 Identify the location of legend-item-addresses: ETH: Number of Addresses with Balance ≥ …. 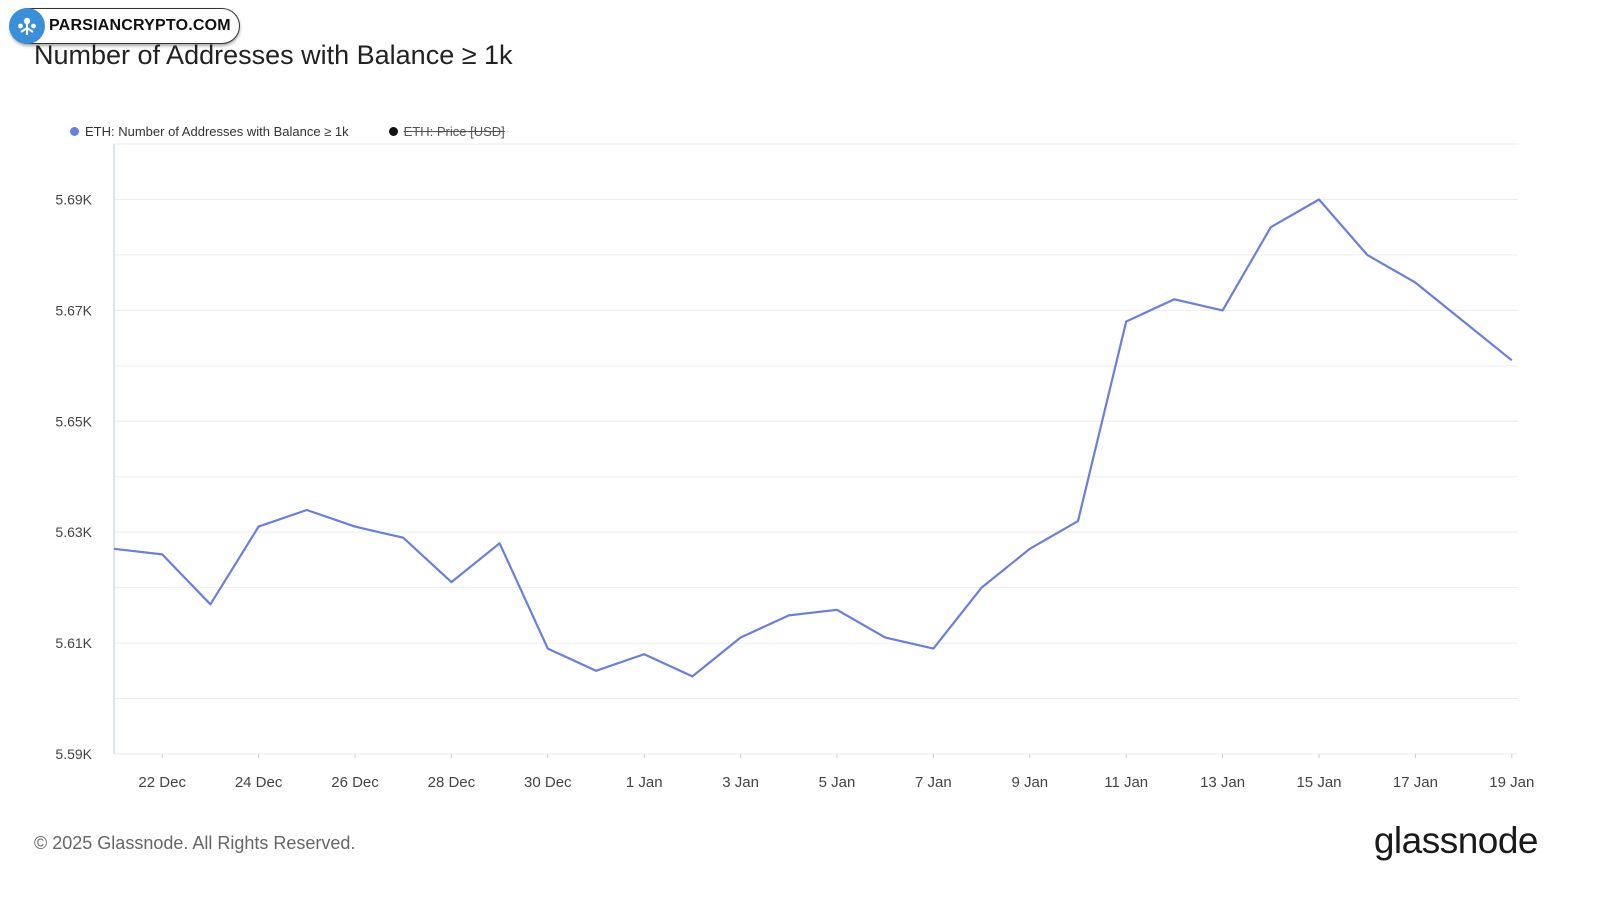
(209, 131).